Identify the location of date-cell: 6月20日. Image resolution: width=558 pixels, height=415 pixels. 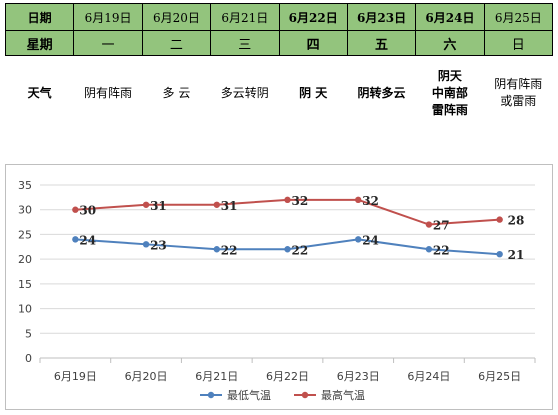
(176, 17).